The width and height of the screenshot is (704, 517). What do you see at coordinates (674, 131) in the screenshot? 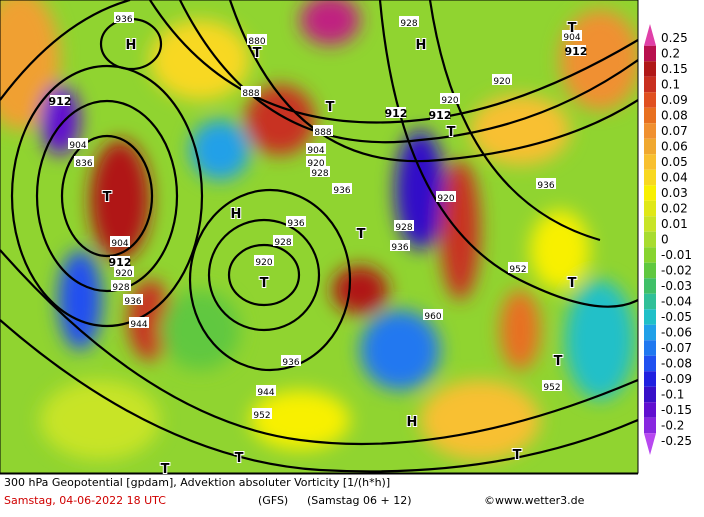
I see `colorbar-label: 0.07` at bounding box center [674, 131].